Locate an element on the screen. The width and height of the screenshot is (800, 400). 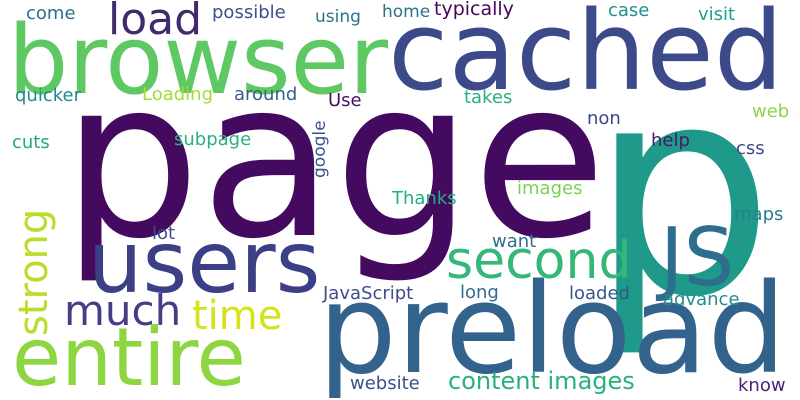
word-possible: possible is located at coordinates (249, 12).